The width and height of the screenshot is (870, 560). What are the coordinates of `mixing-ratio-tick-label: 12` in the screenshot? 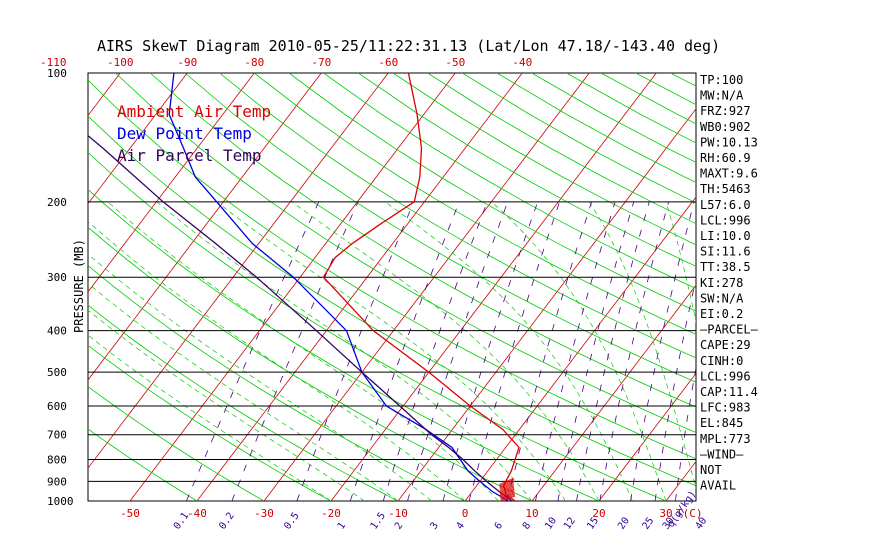 It's located at (570, 524).